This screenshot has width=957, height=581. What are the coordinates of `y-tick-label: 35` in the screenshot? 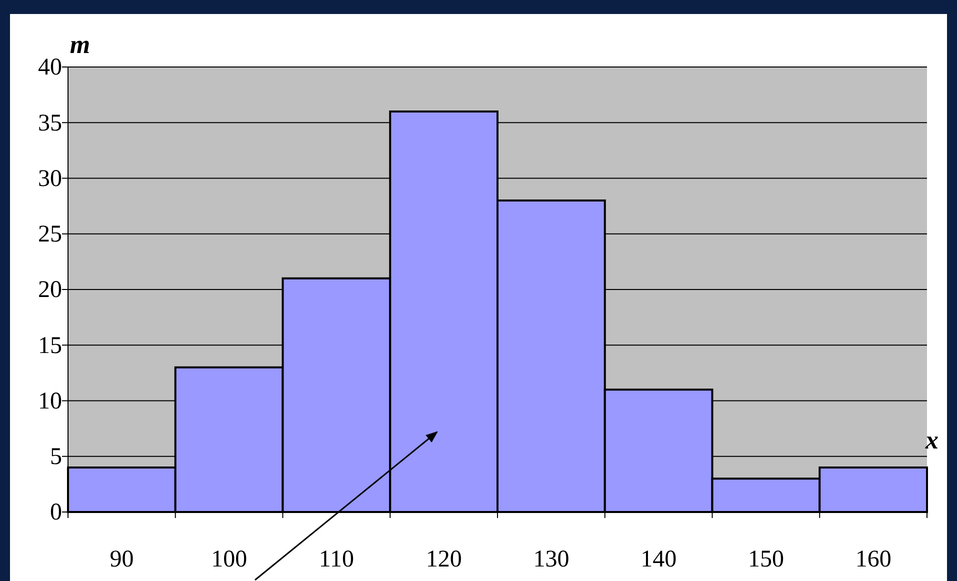 It's located at (50, 123).